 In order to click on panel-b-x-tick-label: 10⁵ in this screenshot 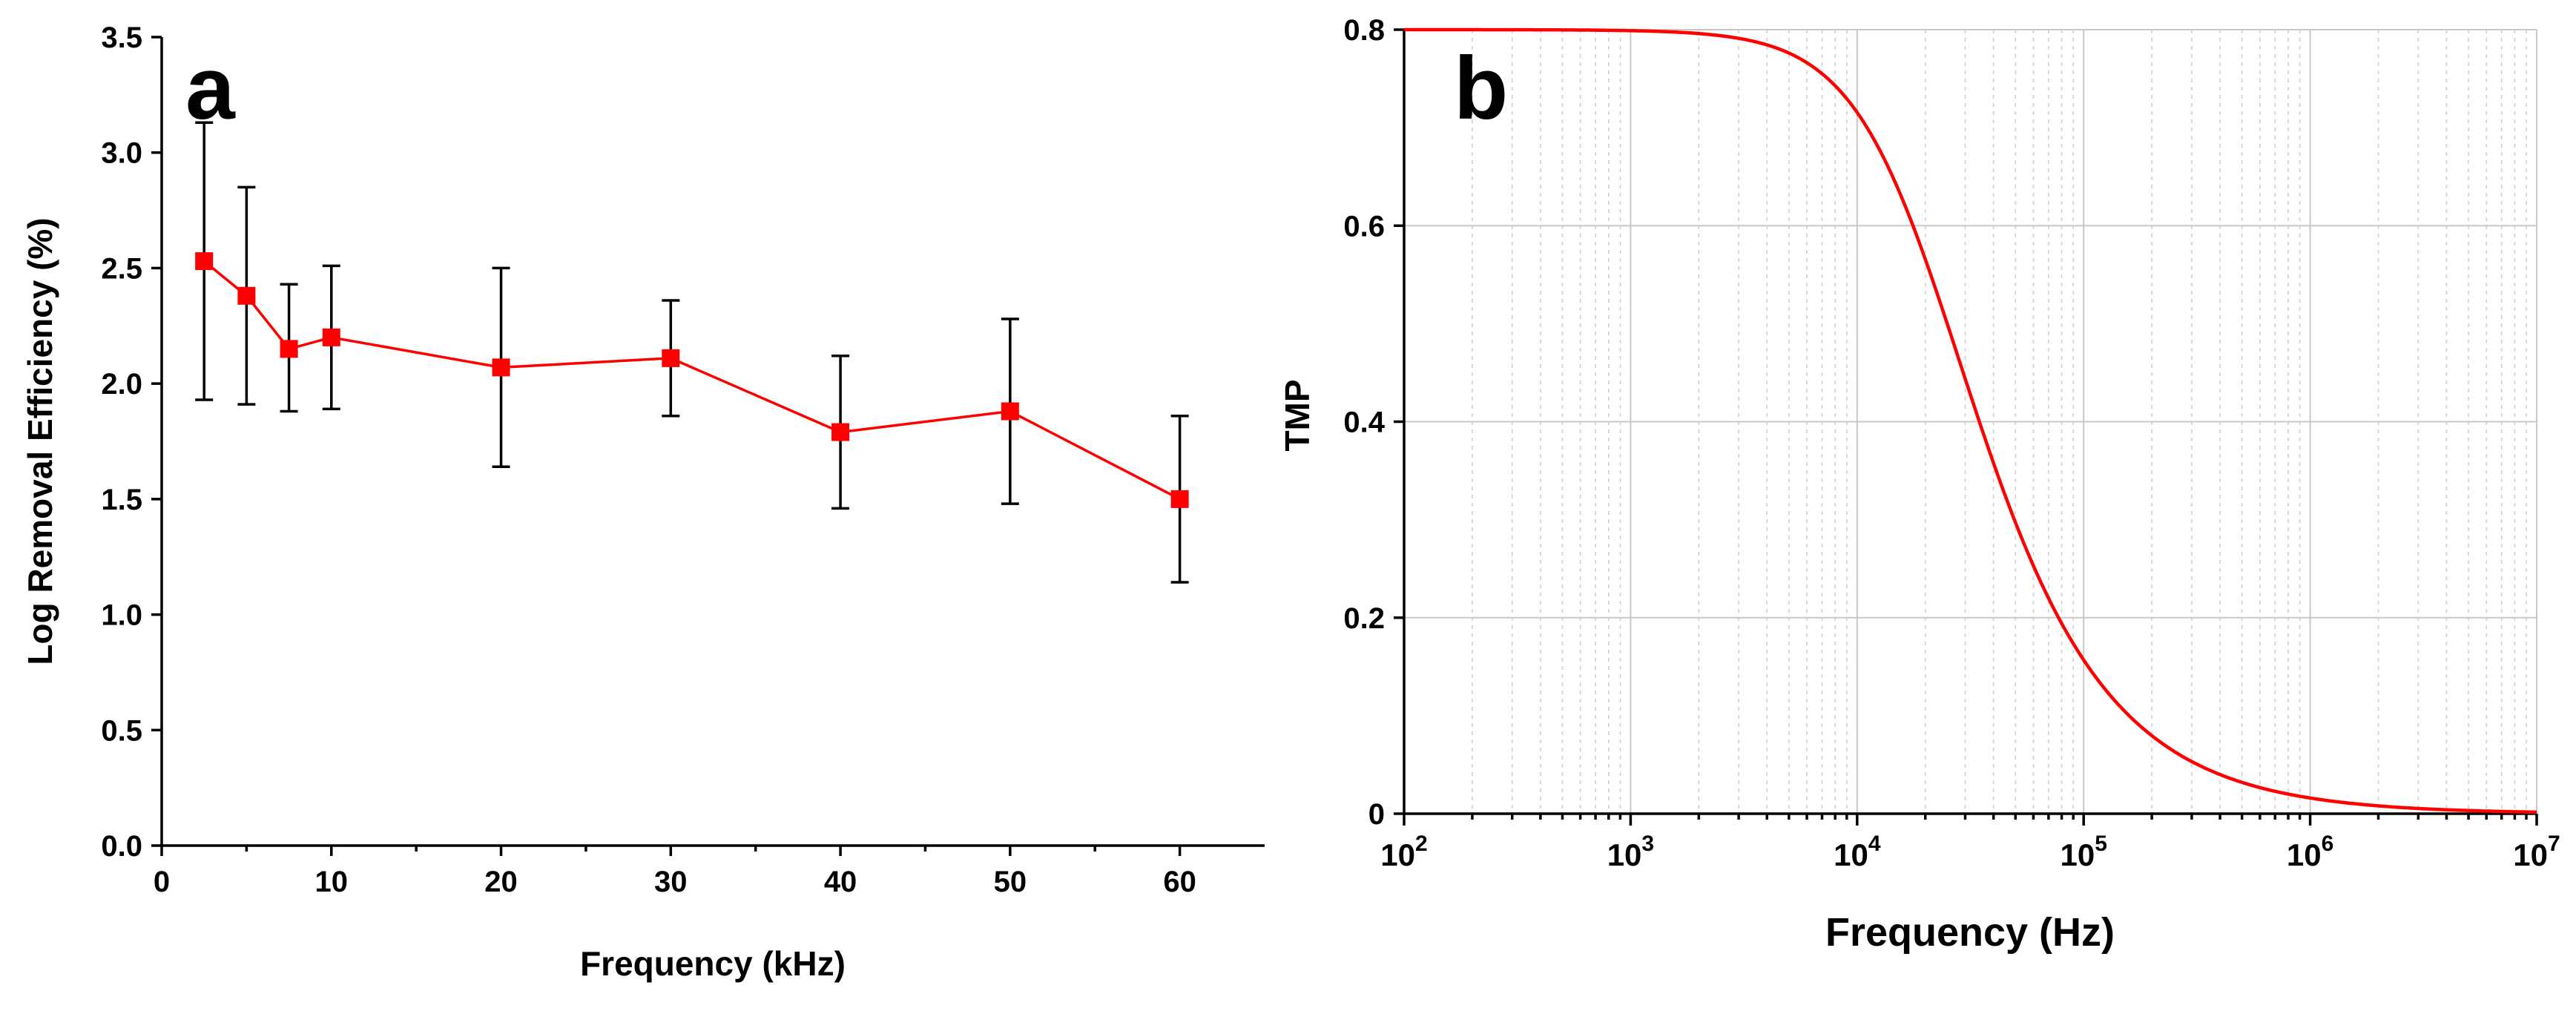, I will do `click(2083, 852)`.